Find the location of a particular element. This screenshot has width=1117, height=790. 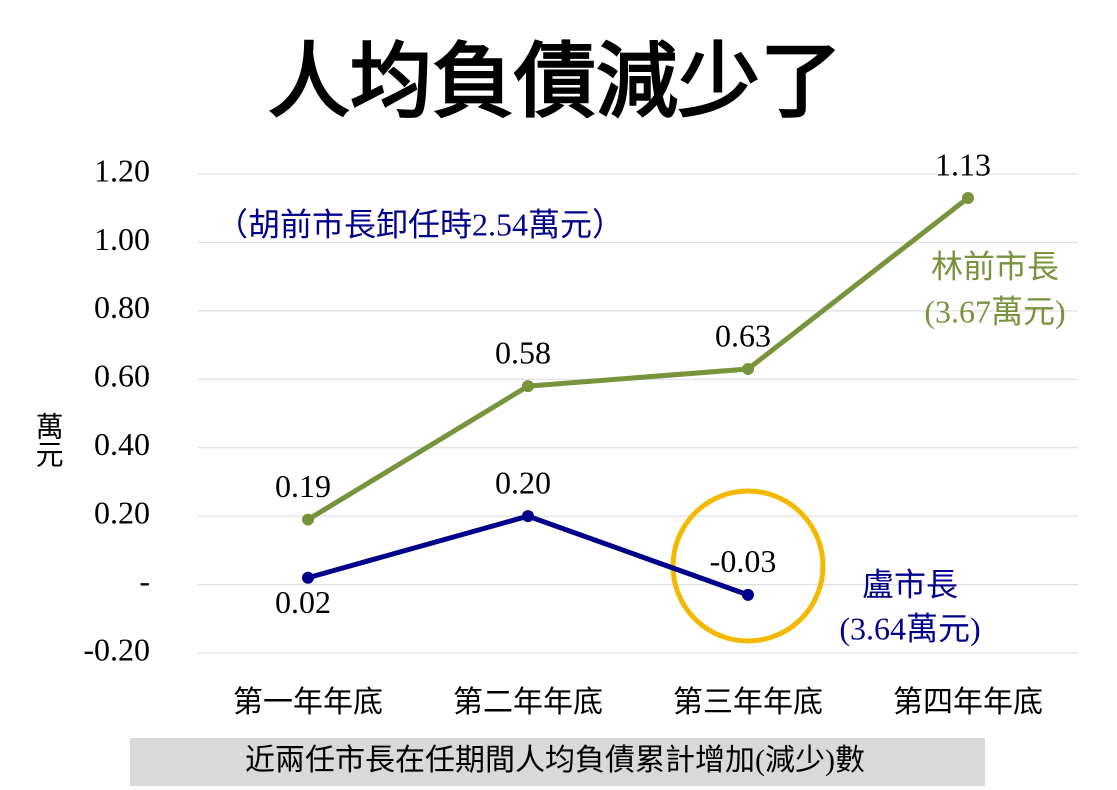

y-tick-label: 1.00 is located at coordinates (122, 239).